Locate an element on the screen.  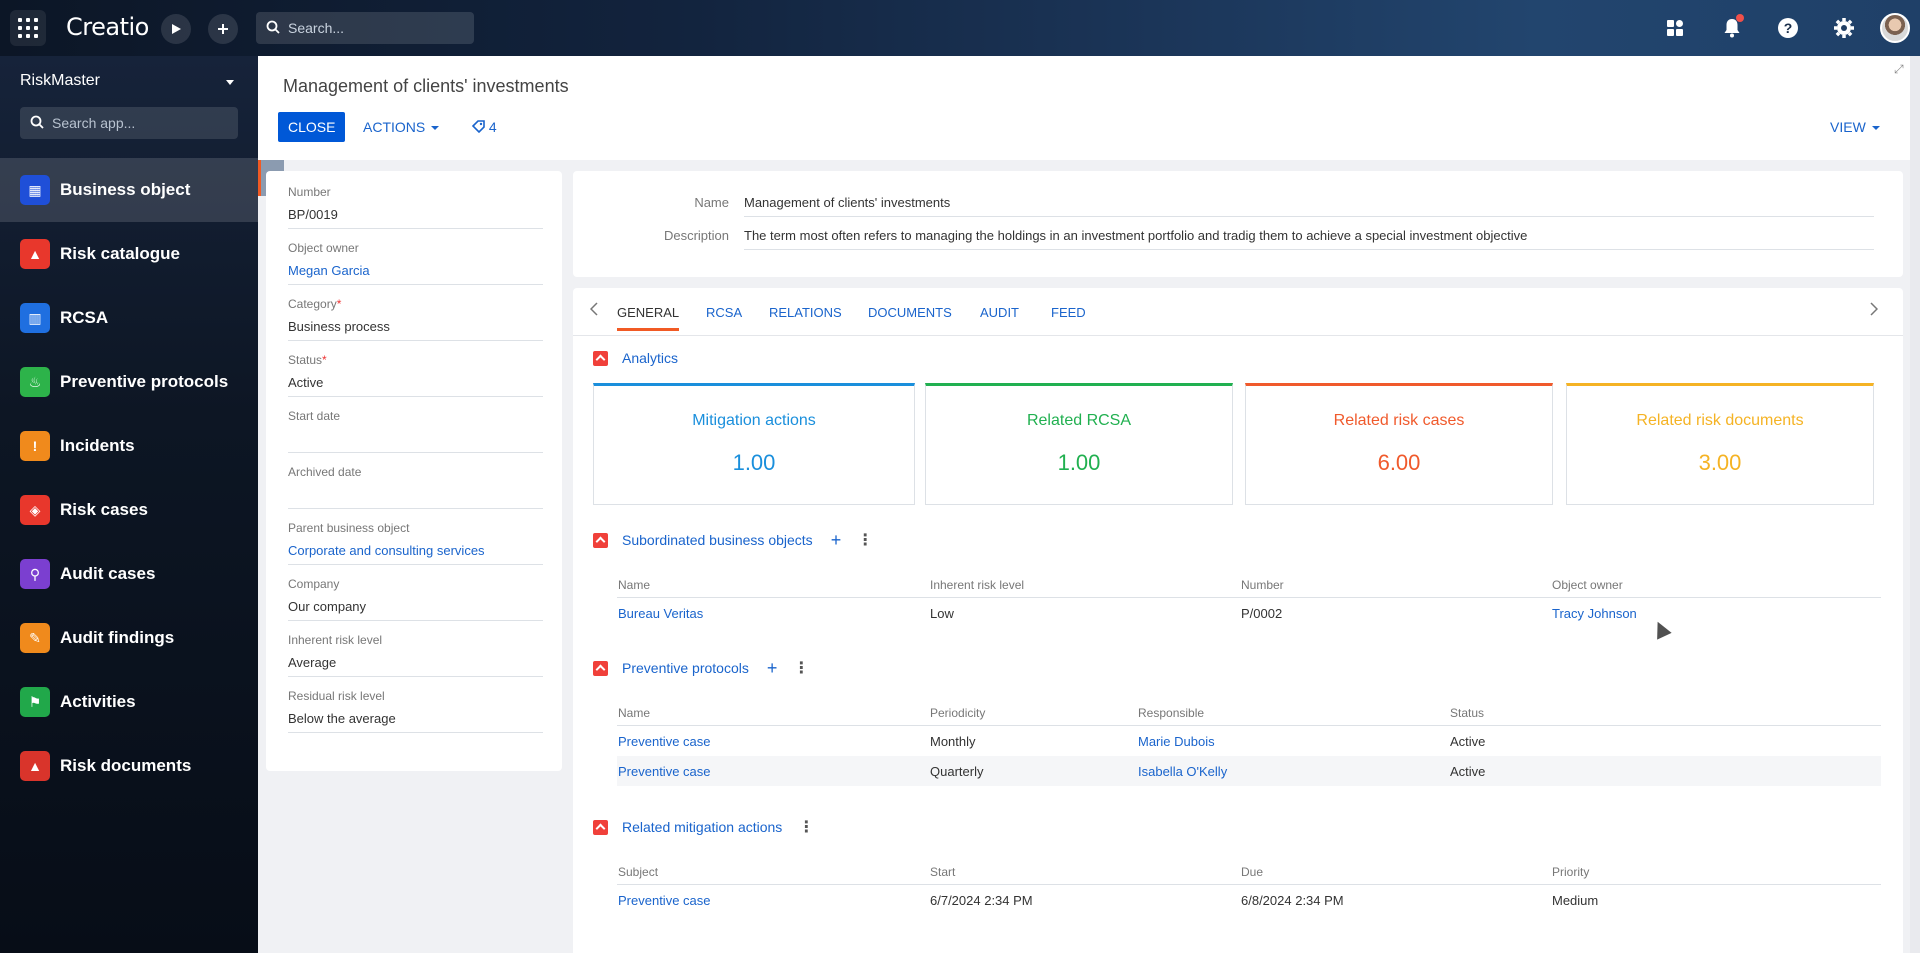
sidebar-item-audit-cases: ⚲ Audit cases is located at coordinates (129, 574).